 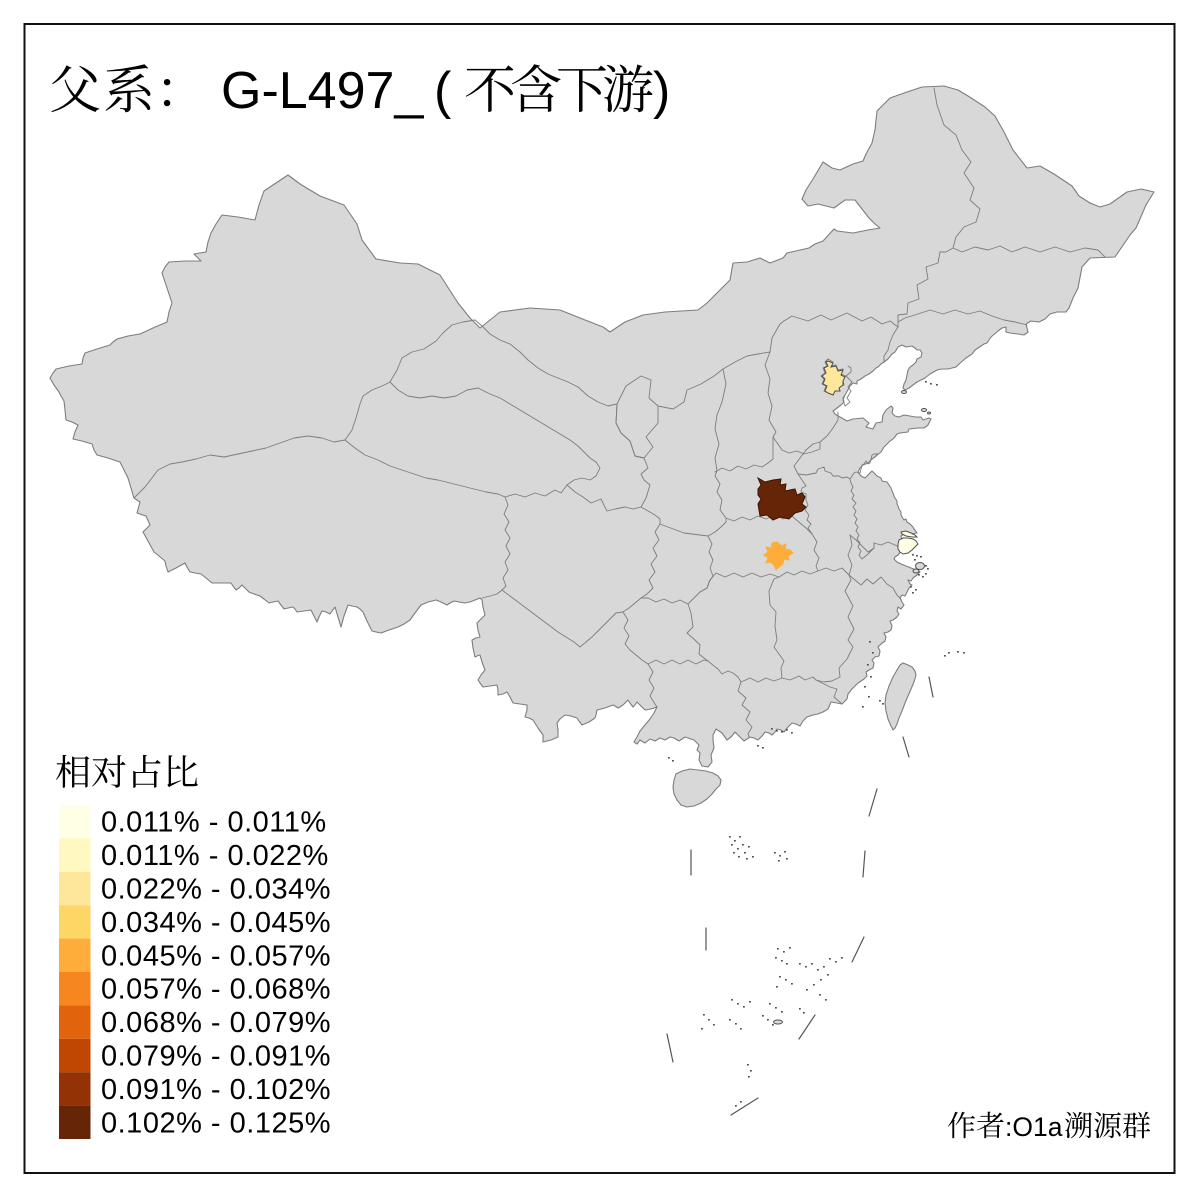 I want to click on svg-text: 0.057% - 0.068%, so click(x=216, y=990).